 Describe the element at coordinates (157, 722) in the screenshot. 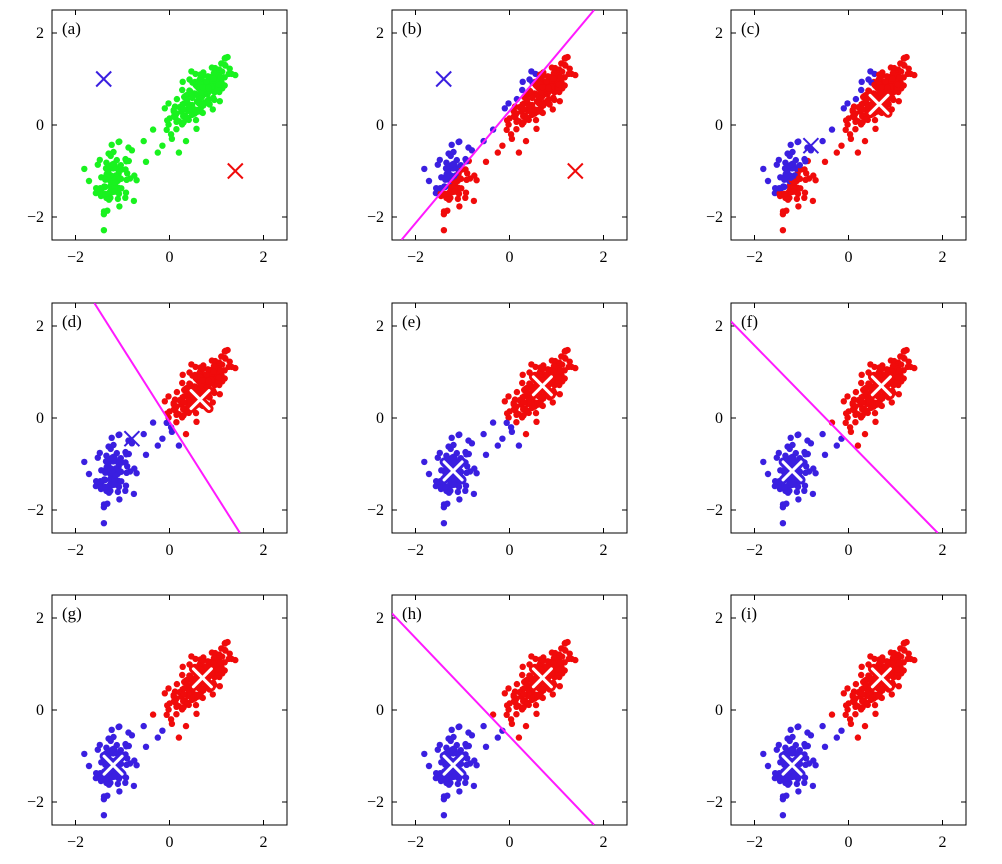

I see `panel-g: −2 0 2 −2 0 2 (g)` at that location.